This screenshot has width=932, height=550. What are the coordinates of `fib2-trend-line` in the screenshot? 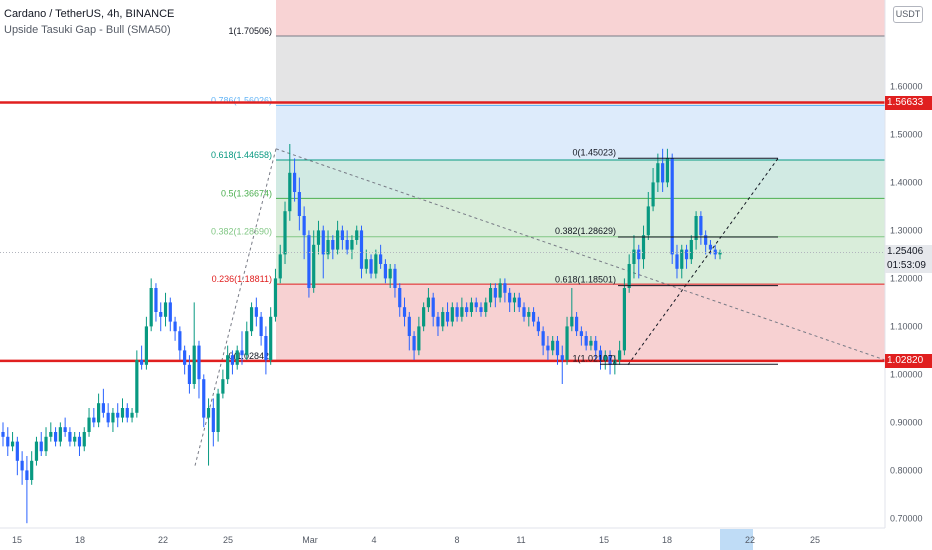 It's located at (703, 262).